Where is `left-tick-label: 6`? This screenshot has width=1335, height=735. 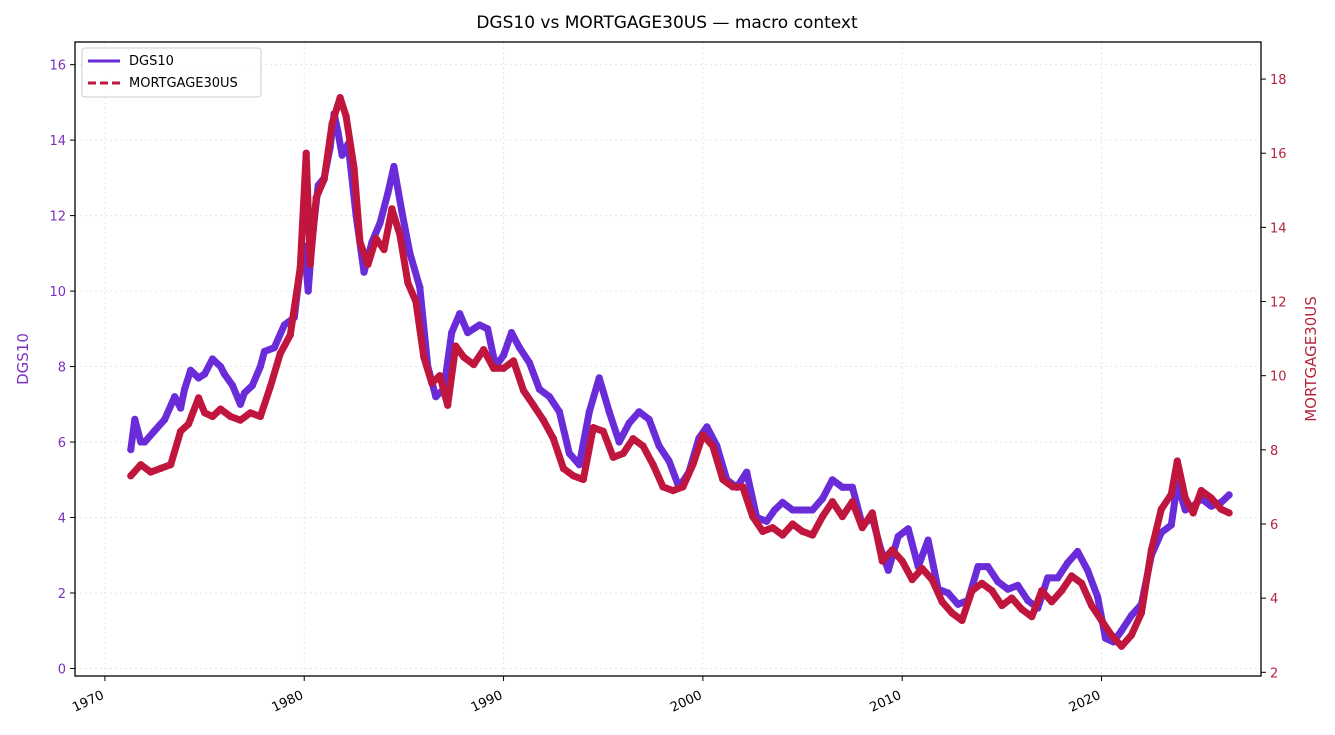 left-tick-label: 6 is located at coordinates (62, 443).